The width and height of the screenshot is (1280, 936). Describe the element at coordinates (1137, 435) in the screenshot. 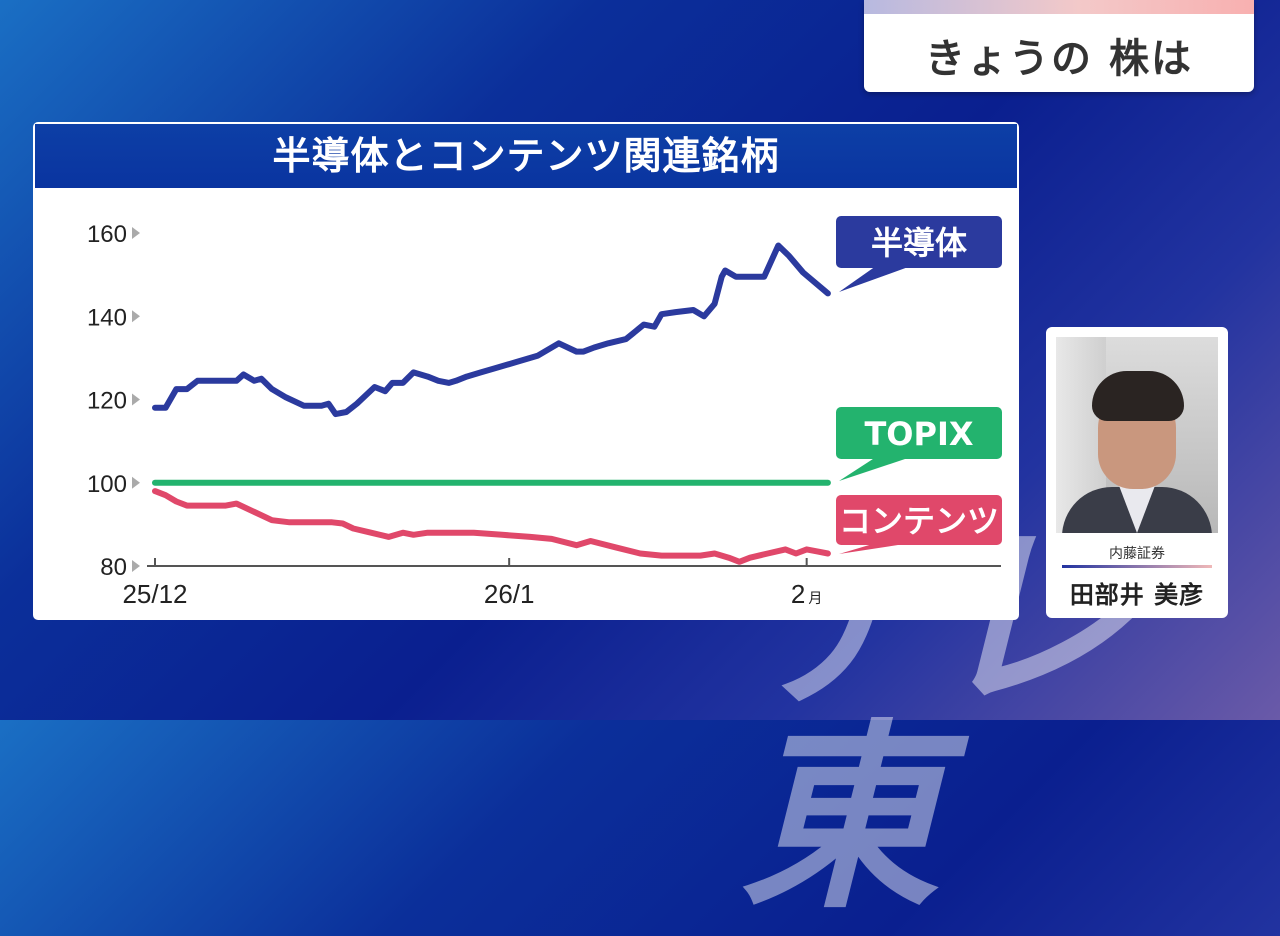

I see `commentator-photo` at that location.